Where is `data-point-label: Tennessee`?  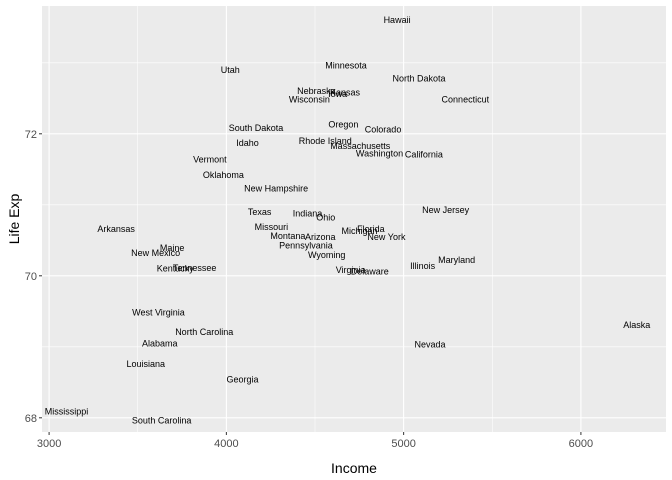
data-point-label: Tennessee is located at coordinates (195, 268).